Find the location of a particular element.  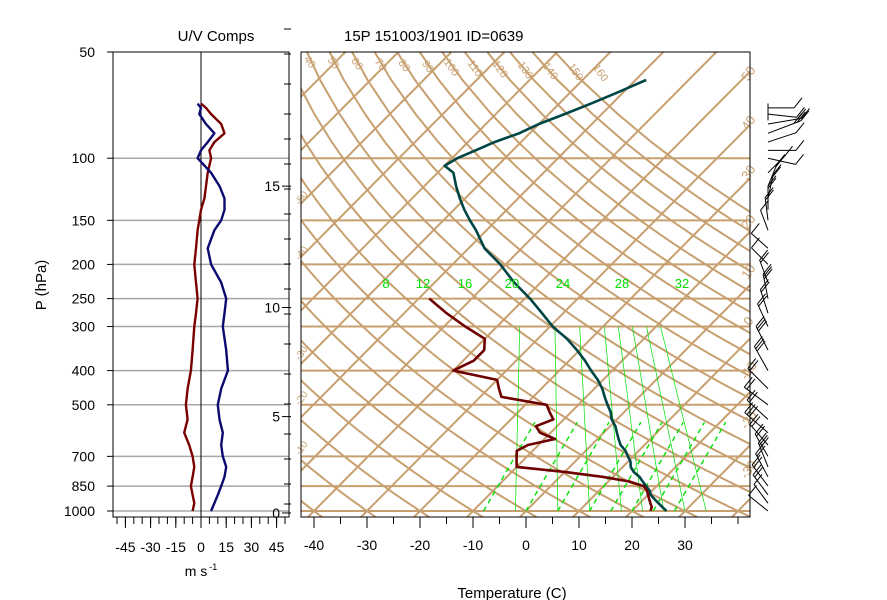

temperature-tick-label: 10 is located at coordinates (579, 545).